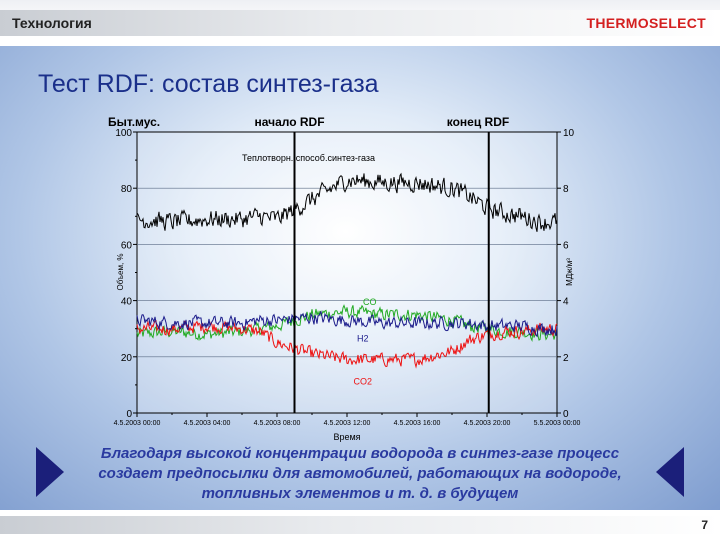  I want to click on footer-bar, so click(360, 525).